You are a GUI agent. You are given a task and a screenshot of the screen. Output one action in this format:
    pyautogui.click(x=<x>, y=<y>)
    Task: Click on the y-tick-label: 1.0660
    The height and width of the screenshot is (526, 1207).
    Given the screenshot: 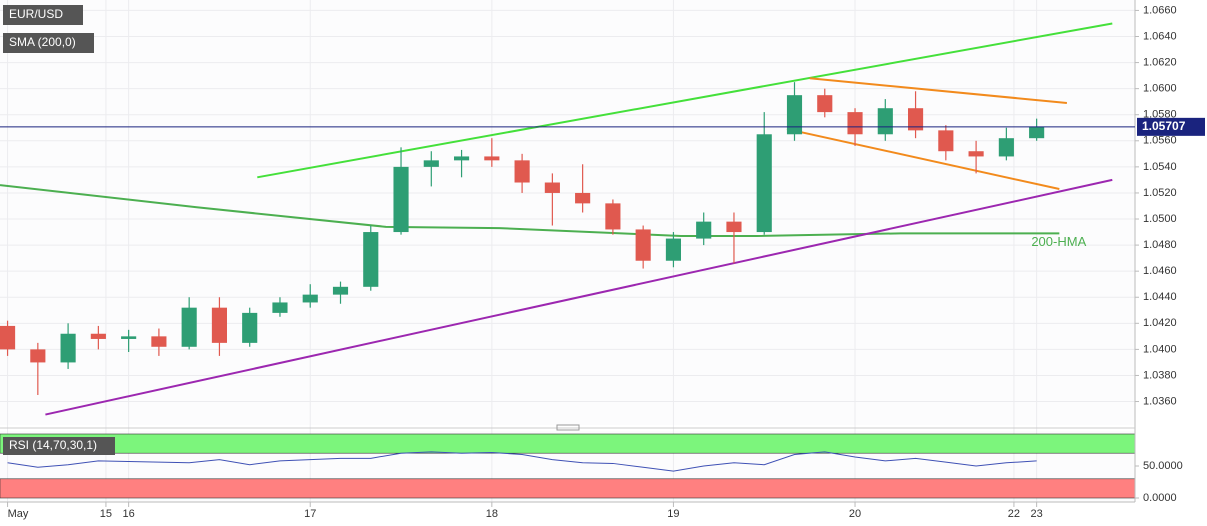 What is the action you would take?
    pyautogui.click(x=1160, y=10)
    